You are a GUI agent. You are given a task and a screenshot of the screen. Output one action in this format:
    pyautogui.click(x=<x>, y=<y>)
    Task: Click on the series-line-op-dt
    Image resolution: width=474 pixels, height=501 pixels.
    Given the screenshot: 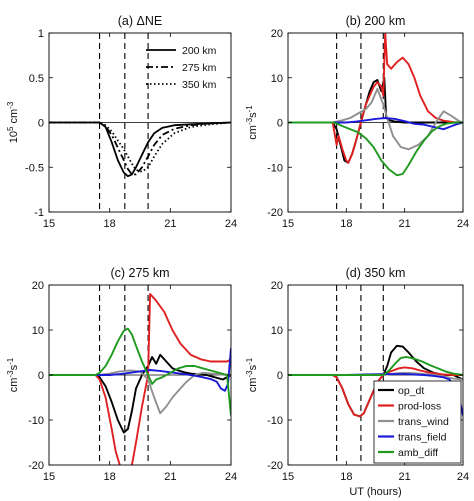 What is the action you would take?
    pyautogui.click(x=375, y=120)
    